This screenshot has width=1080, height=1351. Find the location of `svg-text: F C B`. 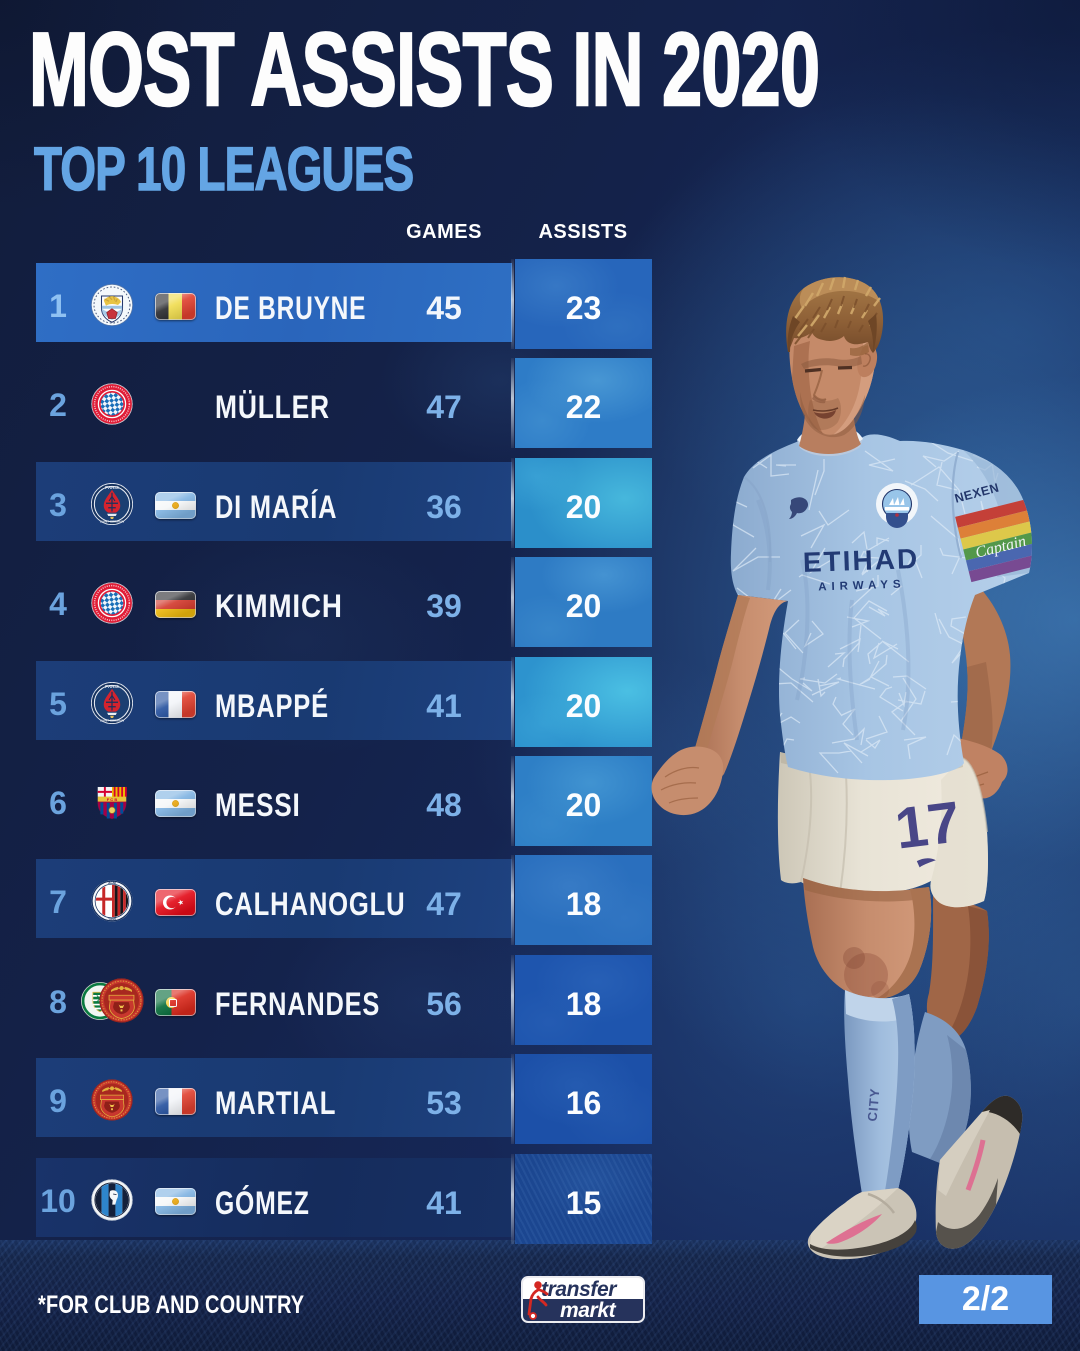

svg-text: F C B is located at coordinates (112, 799).